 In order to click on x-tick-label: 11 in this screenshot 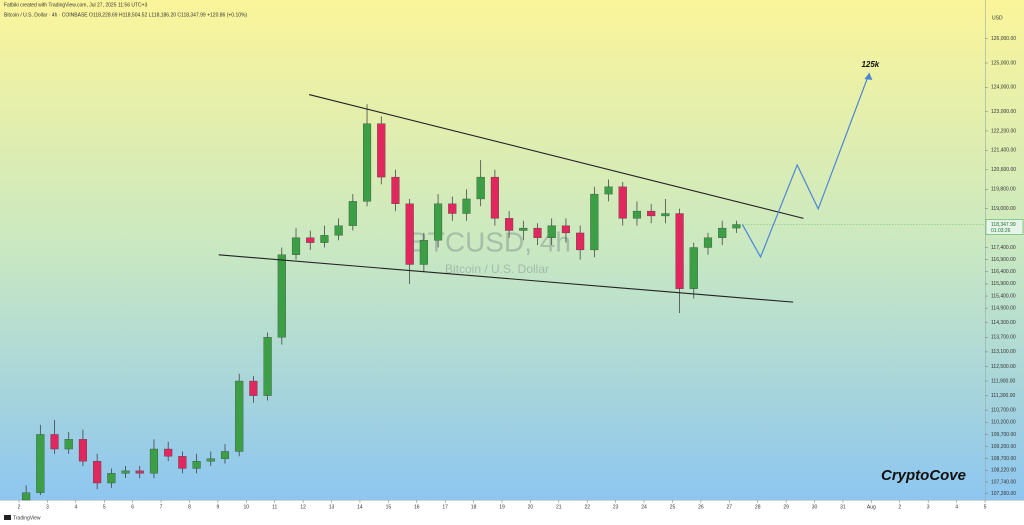, I will do `click(274, 507)`.